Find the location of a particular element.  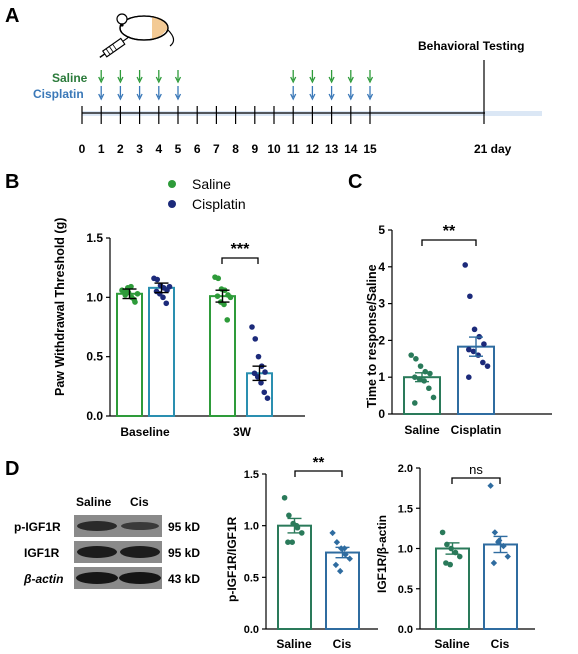

legend-saline: Saline is located at coordinates (211, 184).